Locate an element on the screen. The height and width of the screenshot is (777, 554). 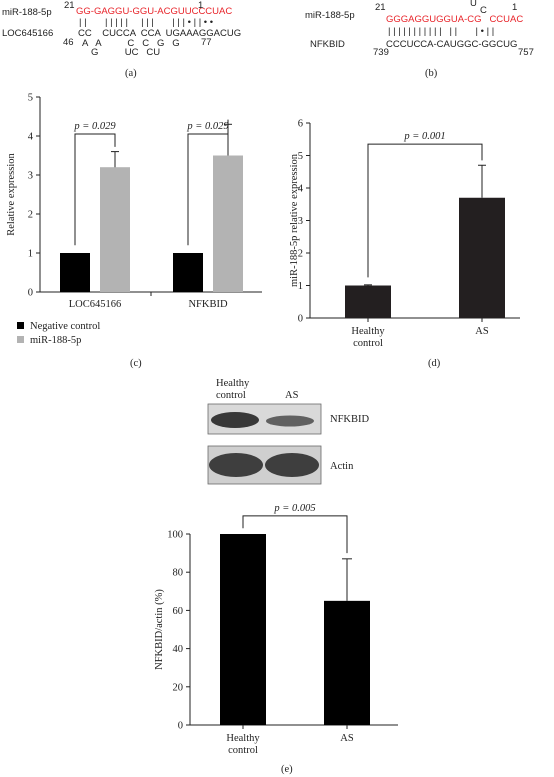
target-end-num-b: 757 is located at coordinates (526, 52).